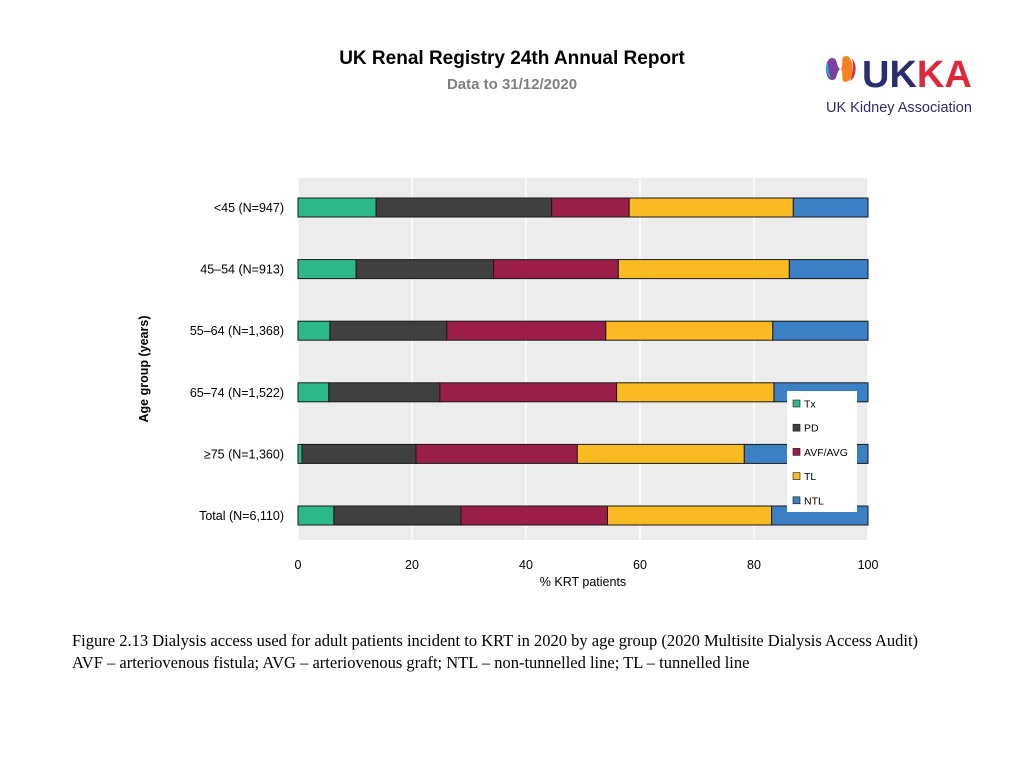 This screenshot has height=768, width=1024. I want to click on x-tick-labels: 0 20 40 60 80 100, so click(587, 565).